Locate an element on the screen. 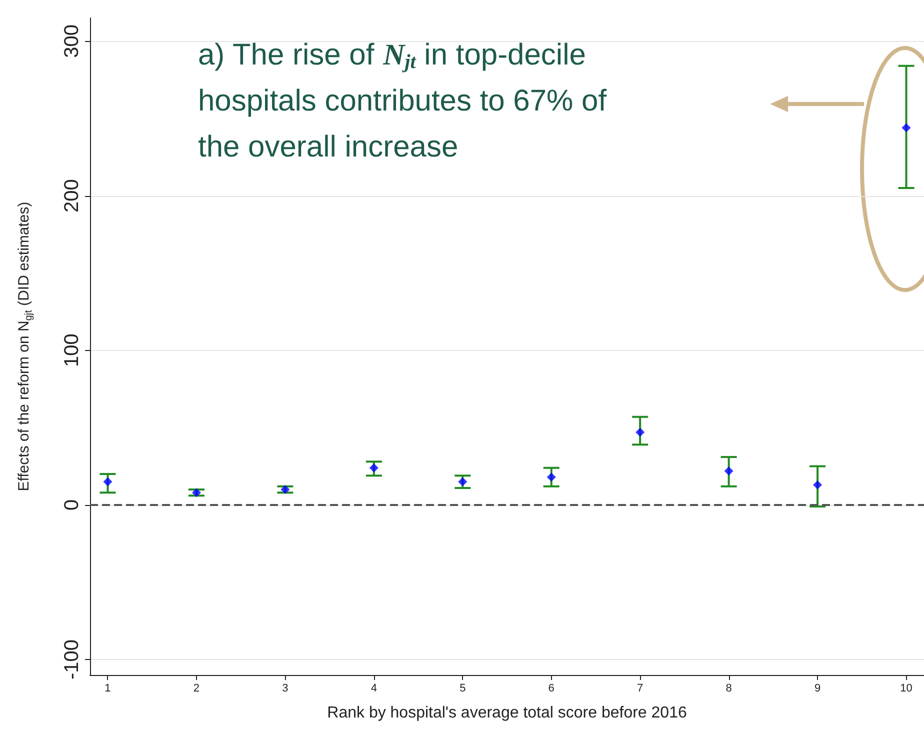 The width and height of the screenshot is (924, 731). y-tick-label: 200 is located at coordinates (72, 195).